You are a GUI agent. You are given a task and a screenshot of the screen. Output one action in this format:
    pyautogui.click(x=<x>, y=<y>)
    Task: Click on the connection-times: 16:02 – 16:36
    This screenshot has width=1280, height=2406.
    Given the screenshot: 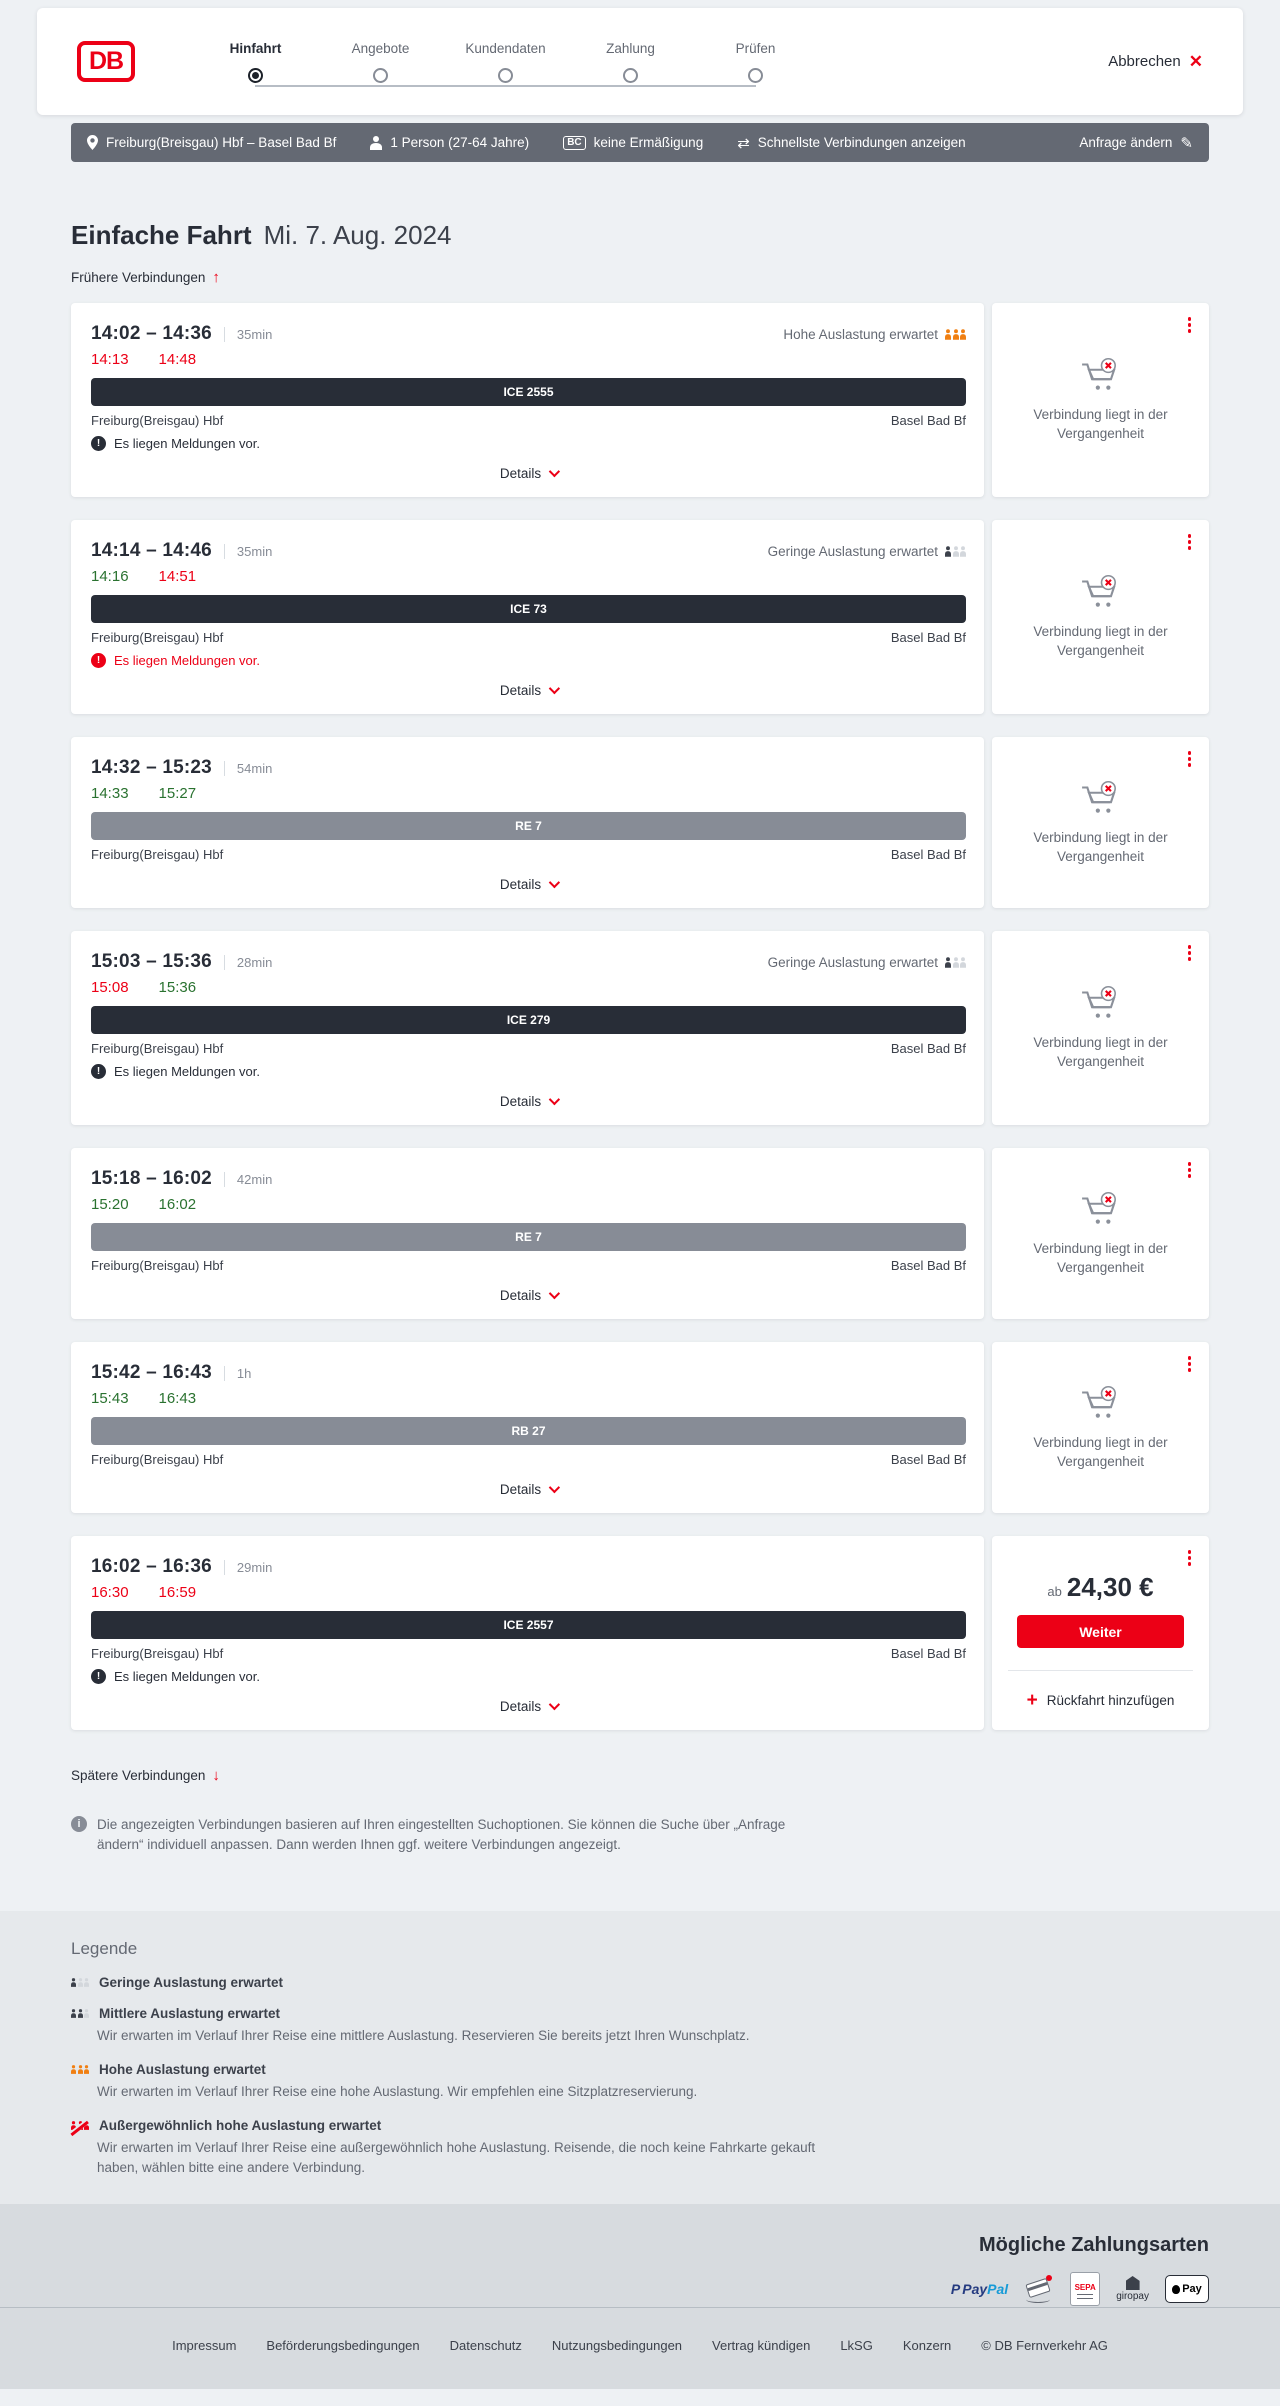 What is the action you would take?
    pyautogui.click(x=151, y=1566)
    